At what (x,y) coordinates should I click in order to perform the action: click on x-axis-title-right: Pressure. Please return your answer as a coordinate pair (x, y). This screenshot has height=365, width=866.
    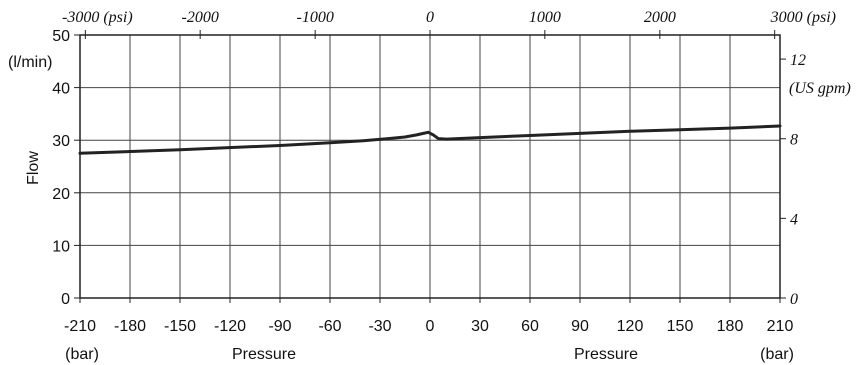
    Looking at the image, I should click on (606, 354).